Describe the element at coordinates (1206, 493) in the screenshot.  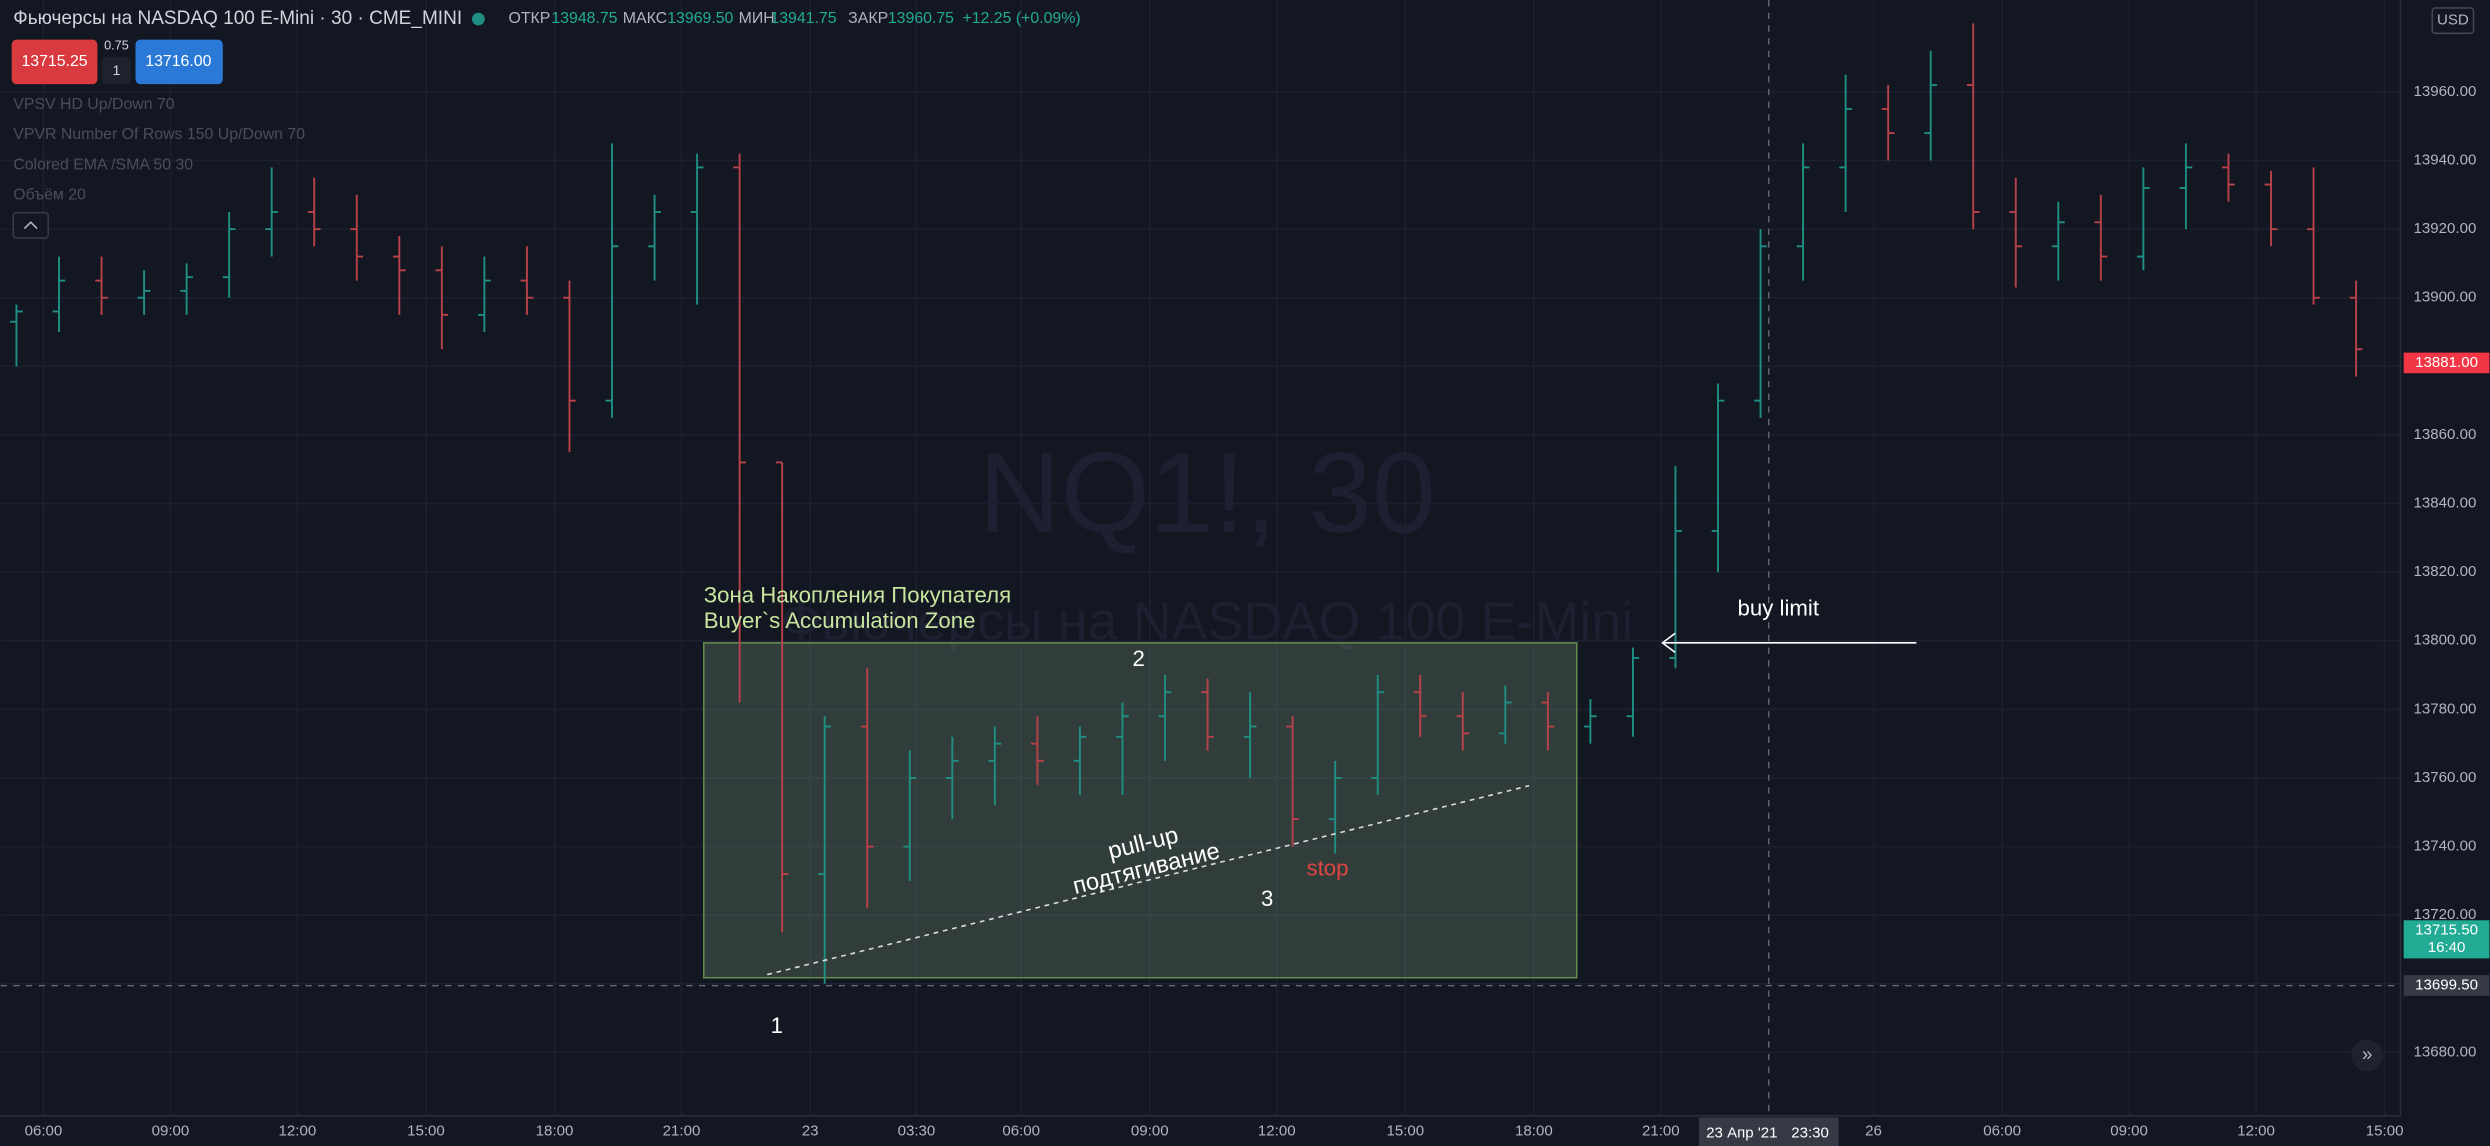
I see `watermark: NQ1!, 30` at that location.